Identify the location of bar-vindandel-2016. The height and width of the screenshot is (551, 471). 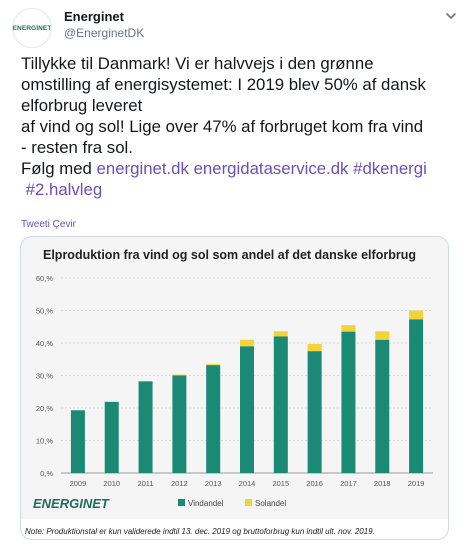
(314, 412).